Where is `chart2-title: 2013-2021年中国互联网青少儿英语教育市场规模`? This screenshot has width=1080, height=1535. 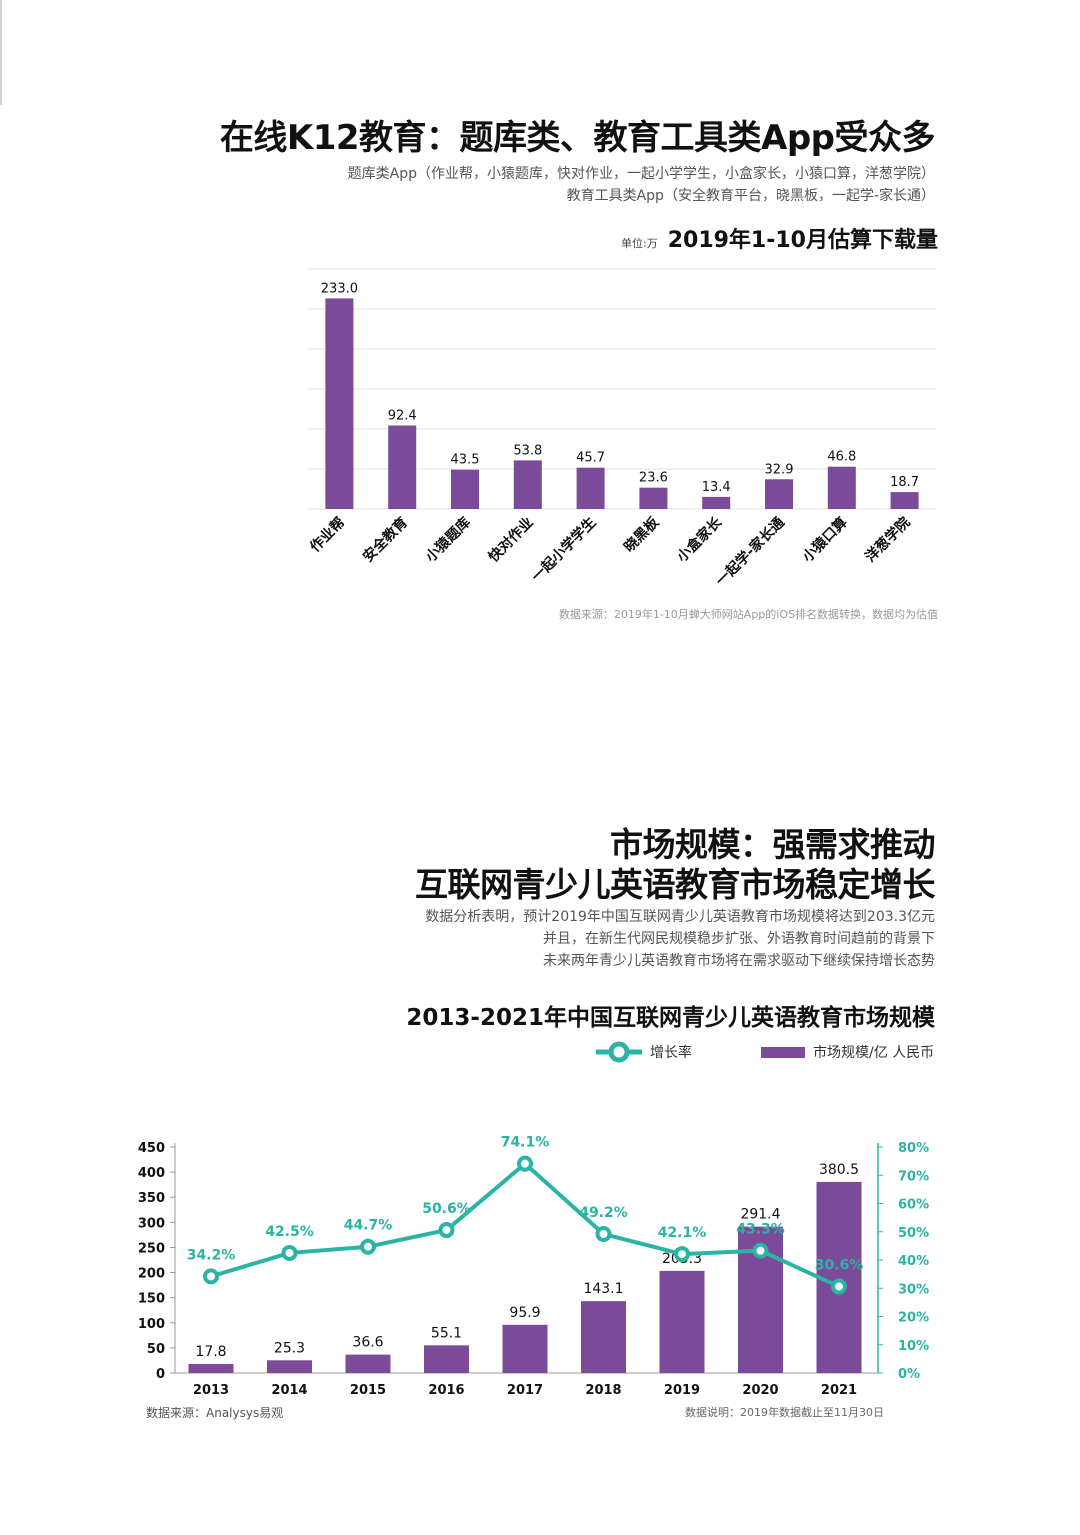
chart2-title: 2013-2021年中国互联网青少儿英语教育市场规模 is located at coordinates (670, 1018).